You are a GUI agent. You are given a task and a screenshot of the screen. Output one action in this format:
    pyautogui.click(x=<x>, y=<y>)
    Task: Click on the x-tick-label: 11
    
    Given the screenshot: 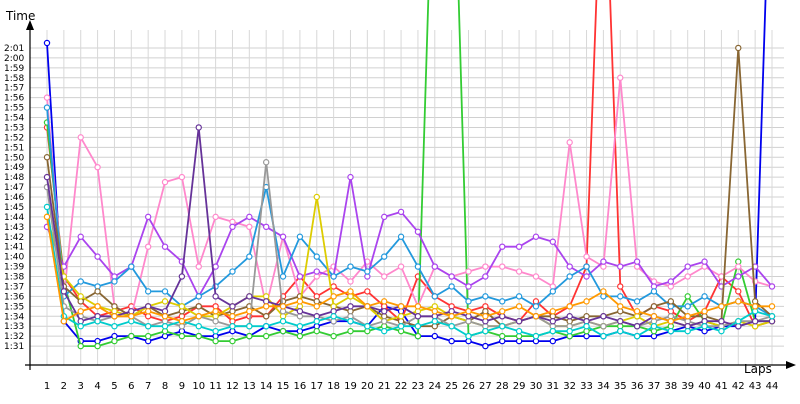 What is the action you would take?
    pyautogui.click(x=215, y=386)
    